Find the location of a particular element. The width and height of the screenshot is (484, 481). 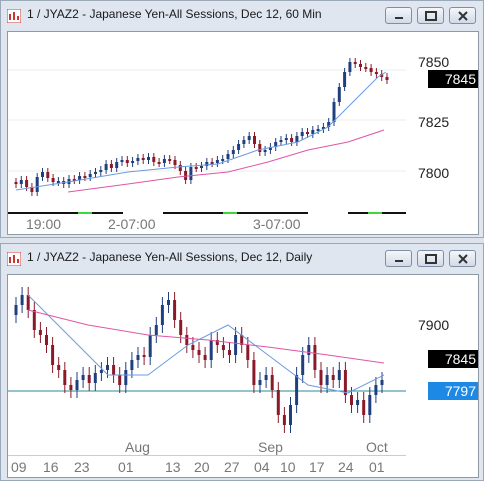

y-tick: 7825 is located at coordinates (434, 122).